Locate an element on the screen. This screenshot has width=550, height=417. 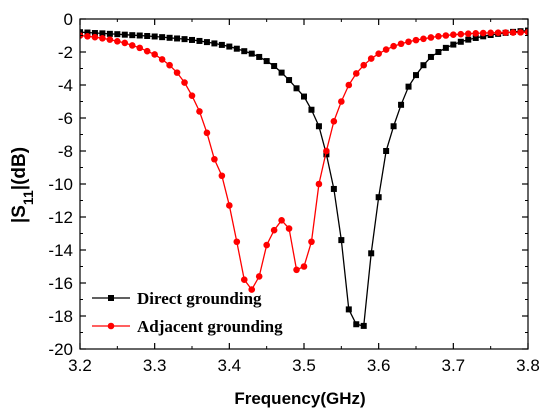
y-tick-label: -8 is located at coordinates (65, 151).